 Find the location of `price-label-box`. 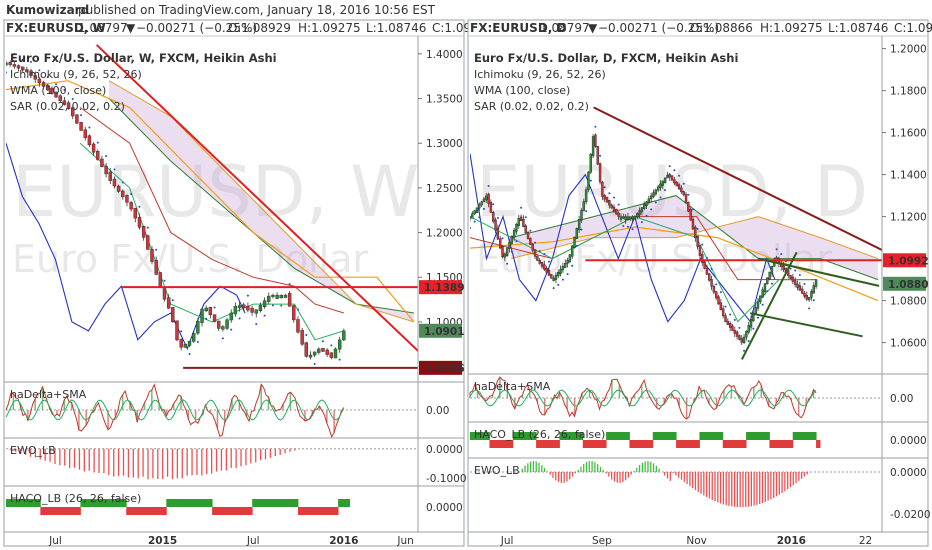

price-label-box is located at coordinates (440, 287).